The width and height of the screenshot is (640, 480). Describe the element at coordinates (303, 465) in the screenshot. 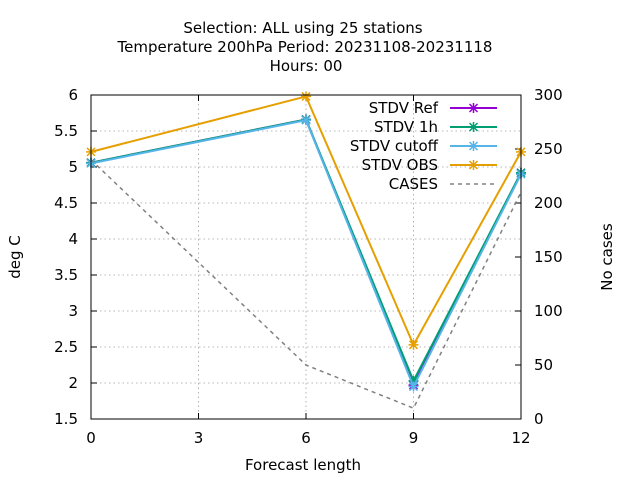

I see `x-axis-label: Forecast length` at that location.